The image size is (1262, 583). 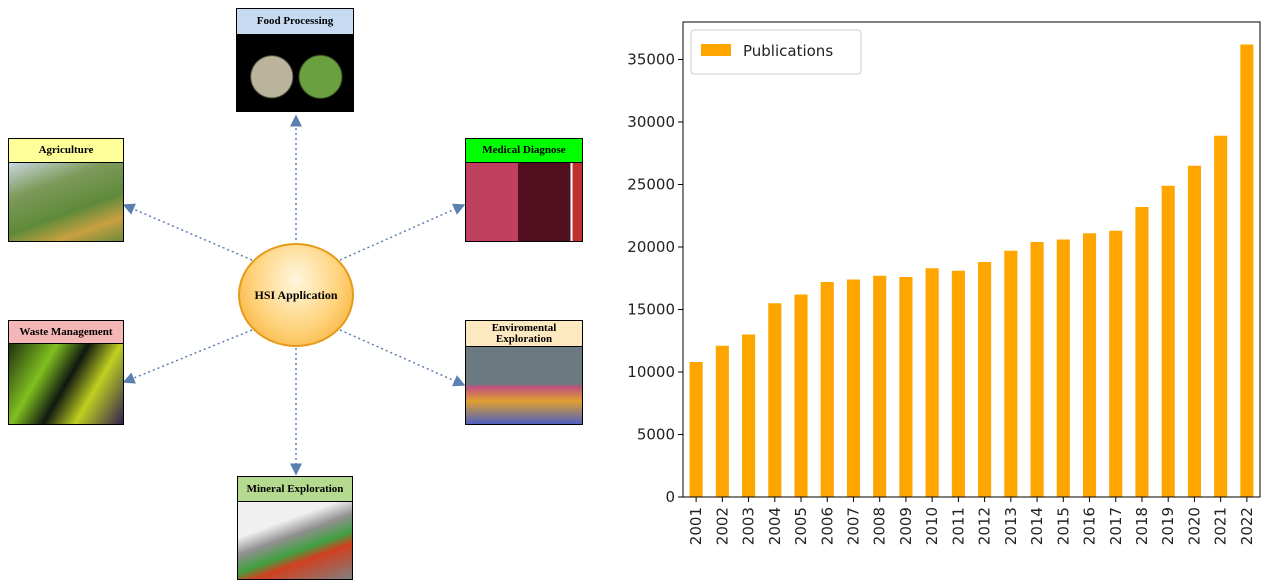 I want to click on x-tick-label: 2007, so click(x=853, y=526).